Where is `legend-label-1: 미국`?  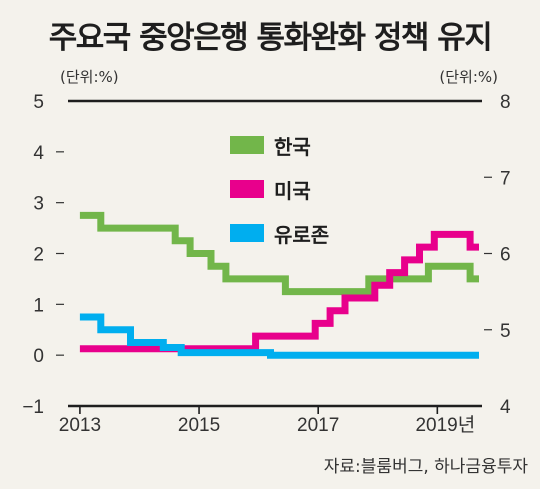
legend-label-1: 미국 is located at coordinates (292, 191).